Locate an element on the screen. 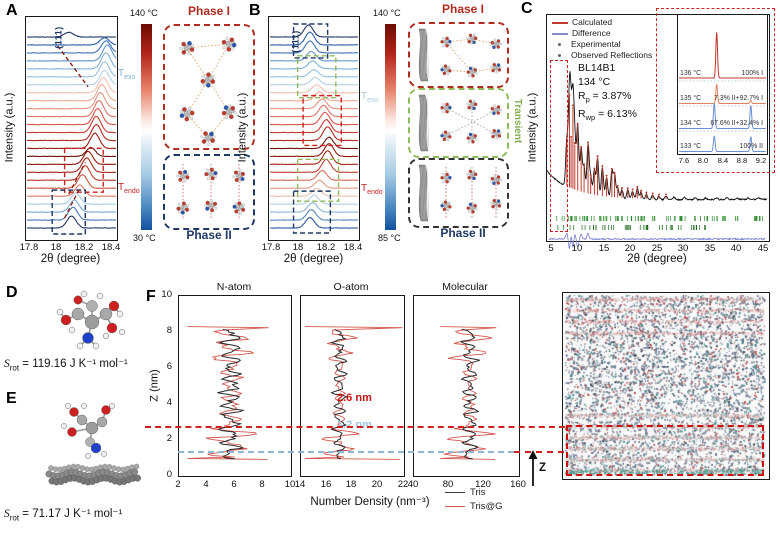 The width and height of the screenshot is (780, 538). rietveld-curves-c is located at coordinates (657, 160).